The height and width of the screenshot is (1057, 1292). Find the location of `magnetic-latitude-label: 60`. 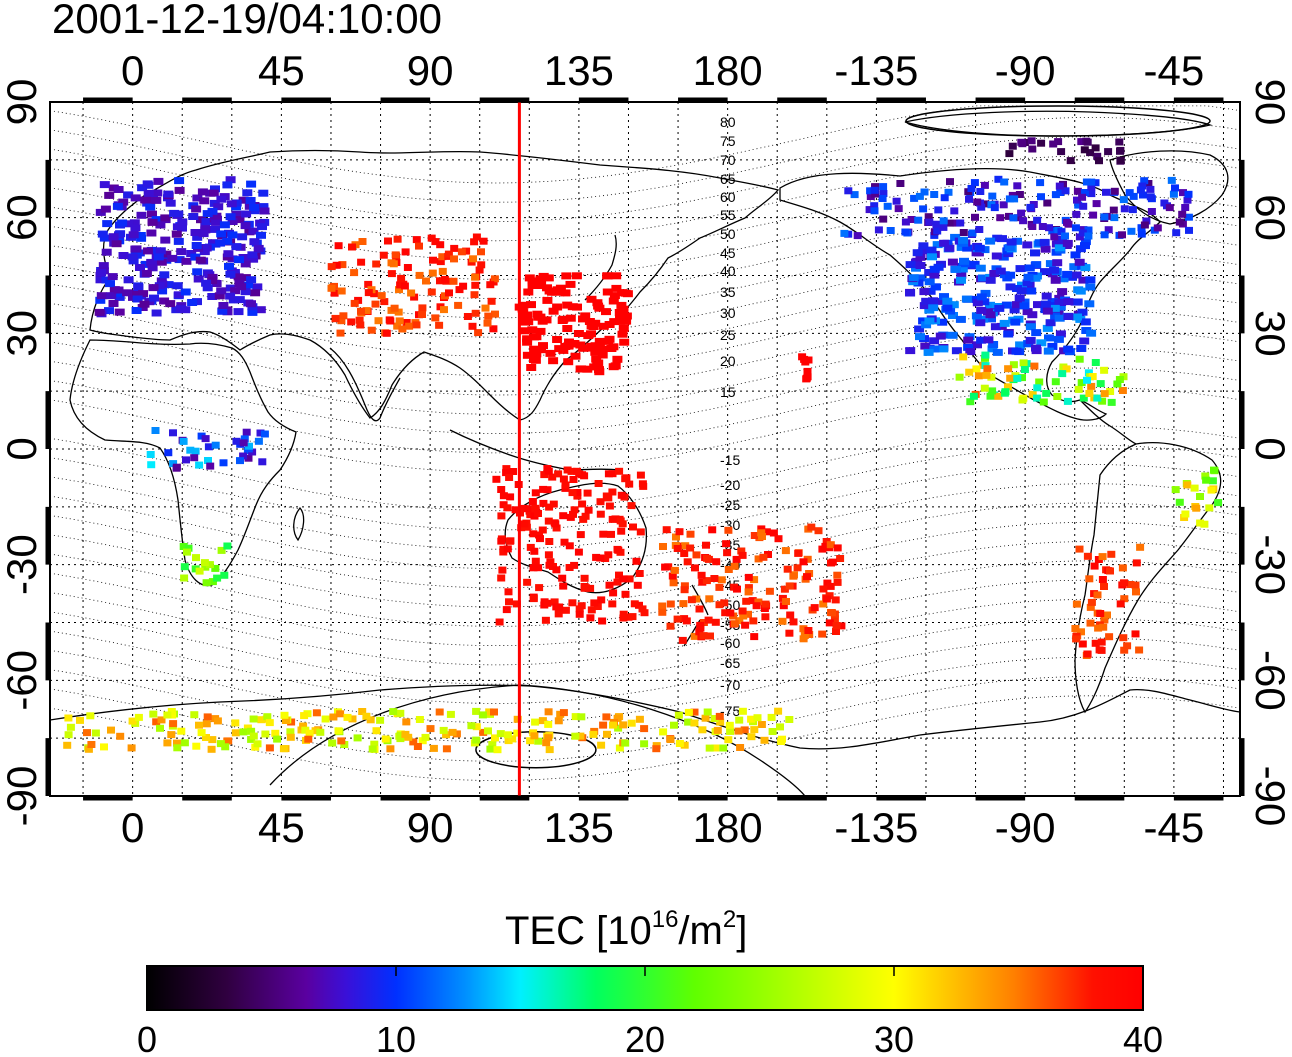

magnetic-latitude-label: 60 is located at coordinates (728, 197).